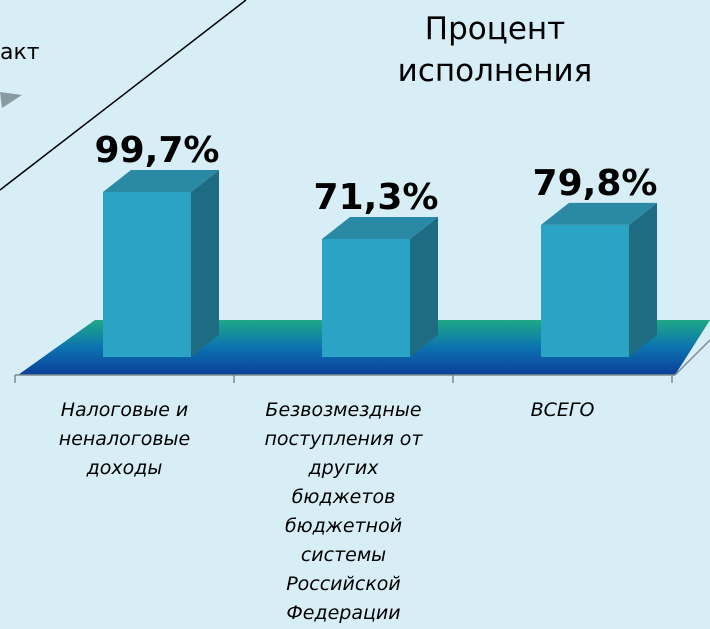  What do you see at coordinates (376, 197) in the screenshot?
I see `value-label: 71,3%` at bounding box center [376, 197].